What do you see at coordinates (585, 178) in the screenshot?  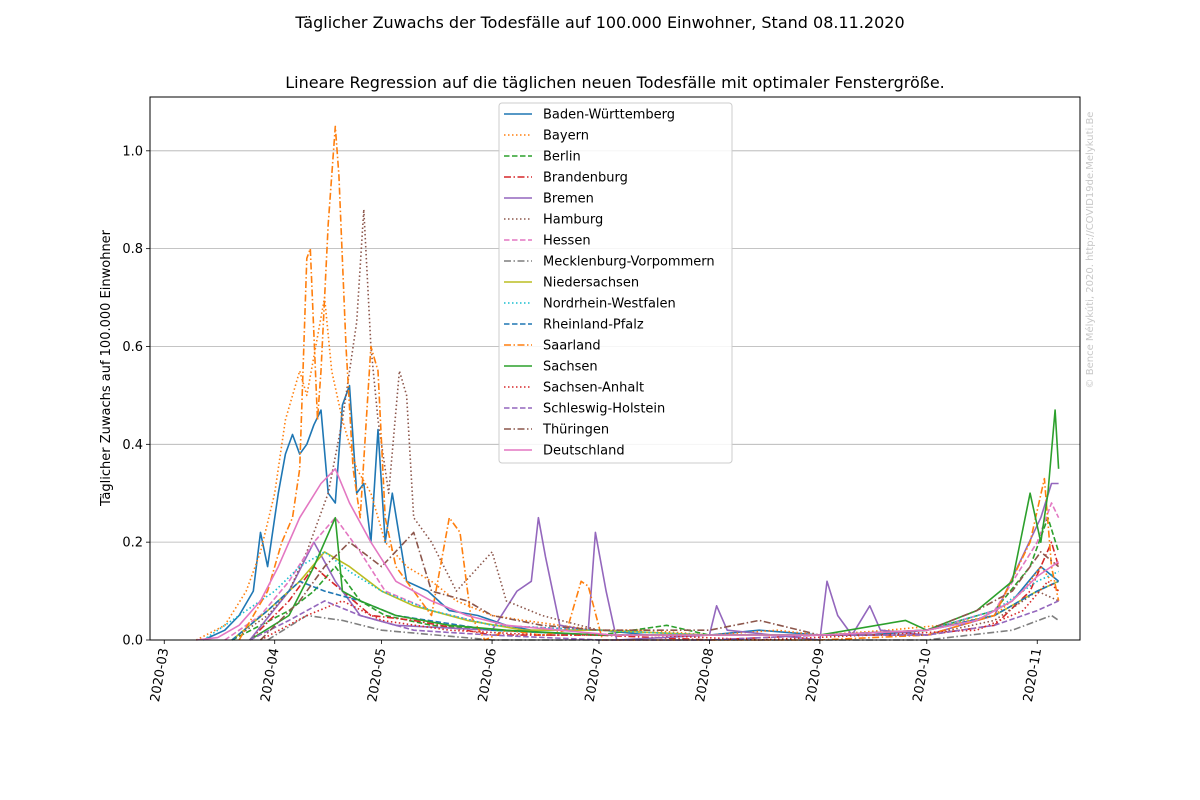 I see `legend-label-3: Brandenburg` at bounding box center [585, 178].